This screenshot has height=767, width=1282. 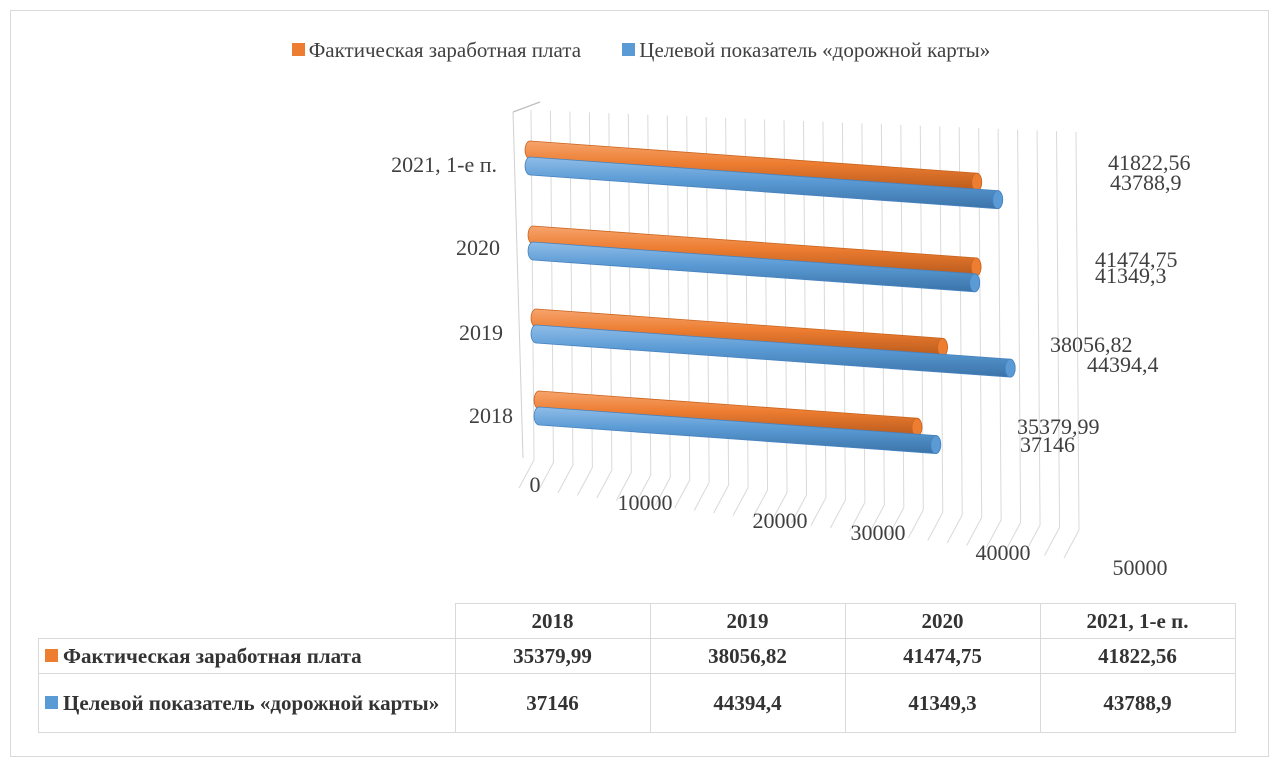 What do you see at coordinates (747, 656) in the screenshot?
I see `table-cell: 38056,82` at bounding box center [747, 656].